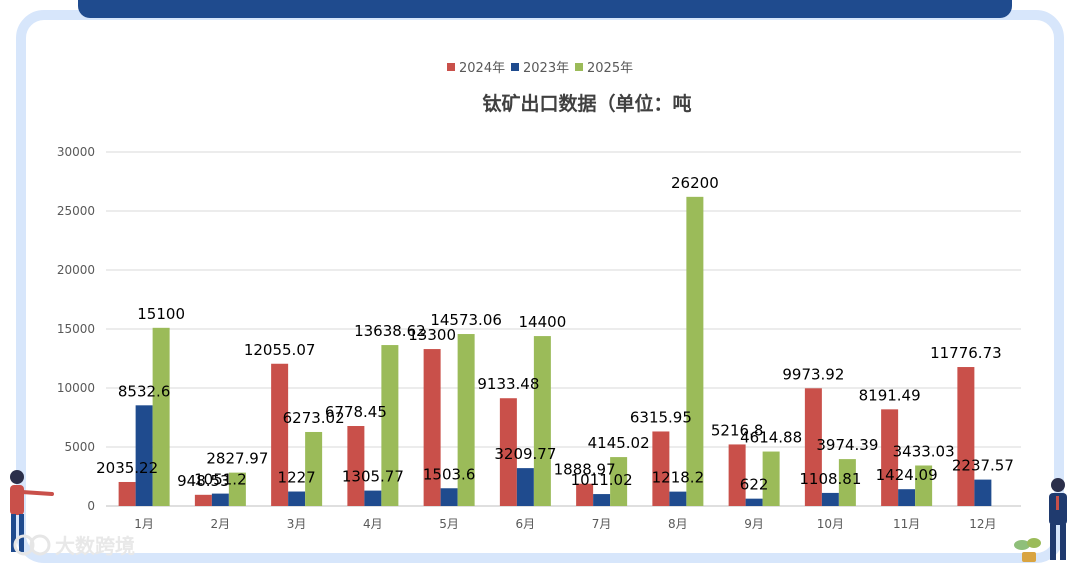 The image size is (1080, 567). I want to click on top-banner, so click(545, 9).